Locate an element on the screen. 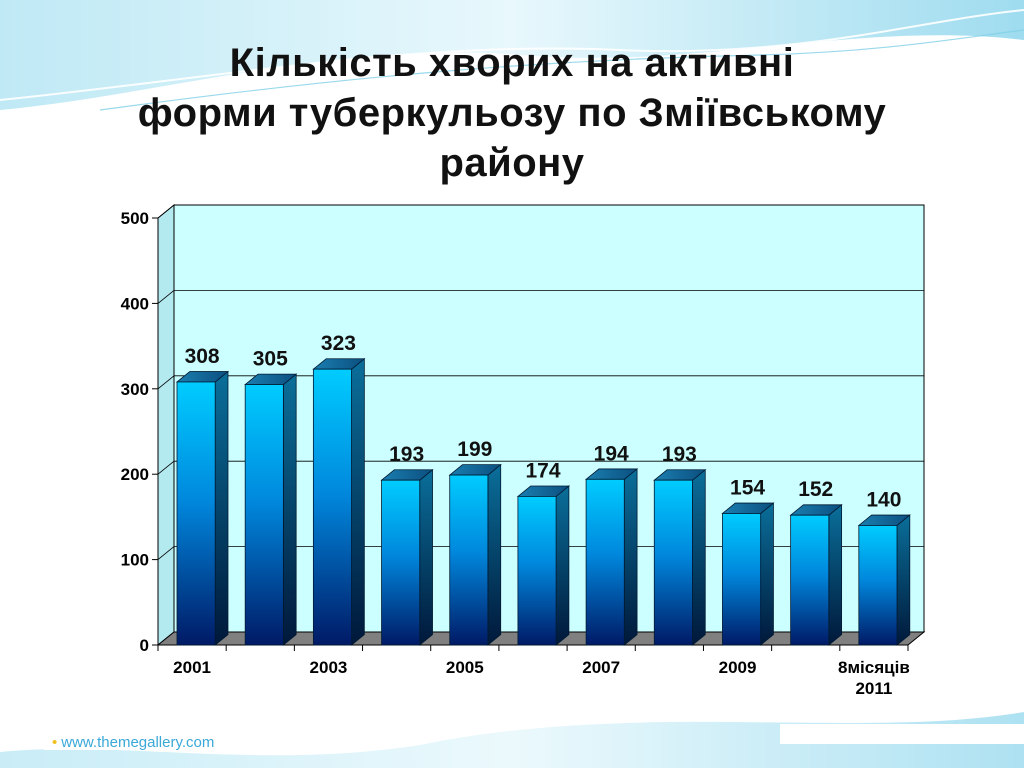  x-tick-label: 2009 is located at coordinates (738, 667).